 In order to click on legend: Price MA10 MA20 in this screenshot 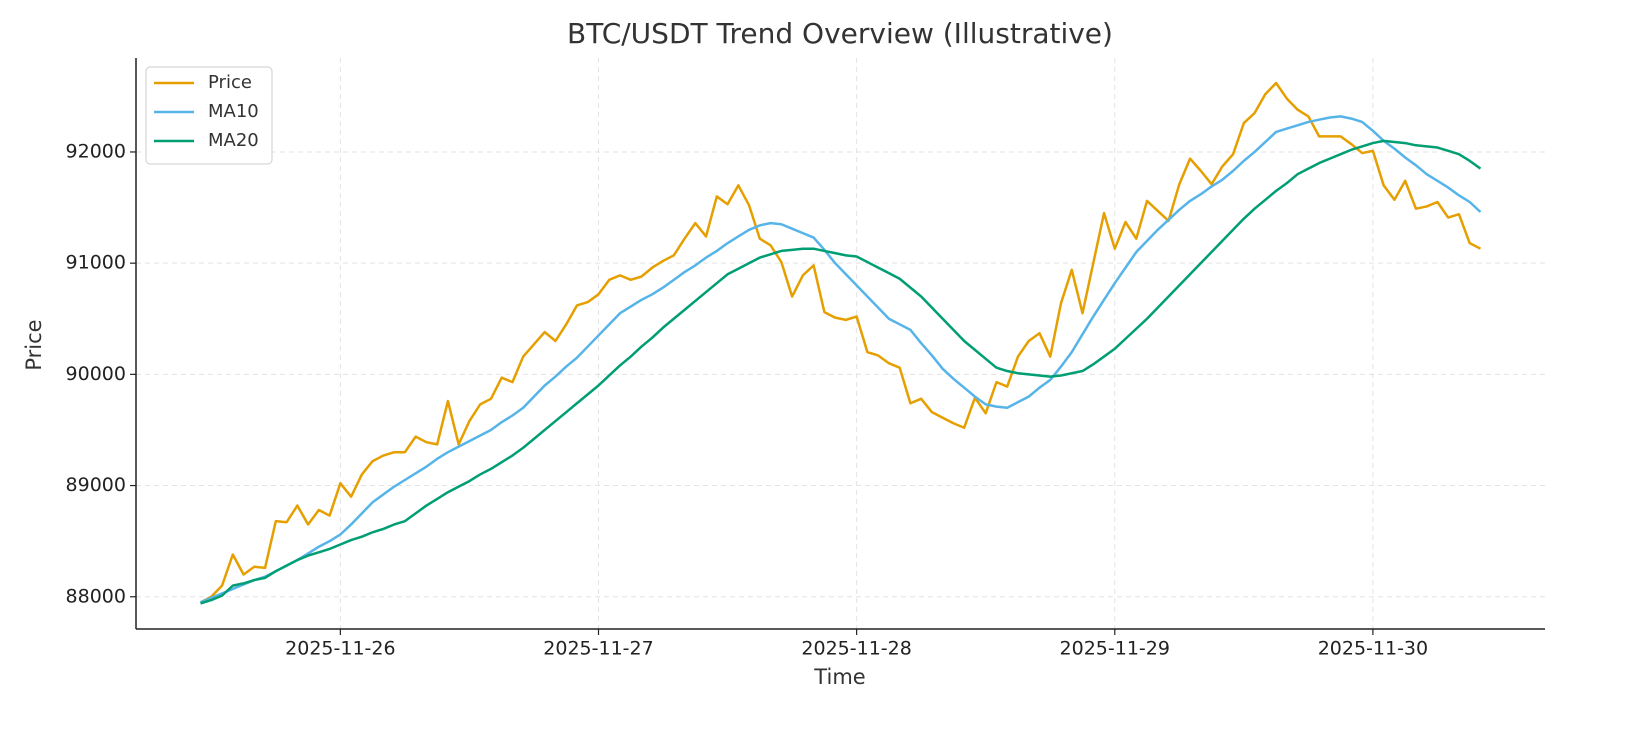, I will do `click(209, 115)`.